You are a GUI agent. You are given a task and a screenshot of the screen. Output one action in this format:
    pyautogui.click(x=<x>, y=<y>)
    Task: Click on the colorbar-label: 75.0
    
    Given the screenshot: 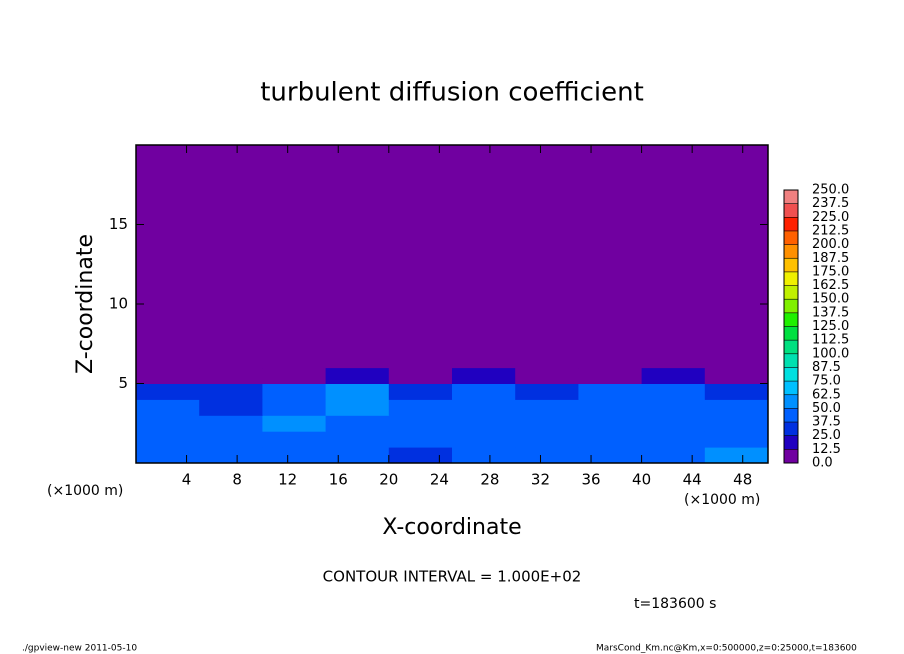 What is the action you would take?
    pyautogui.click(x=826, y=381)
    